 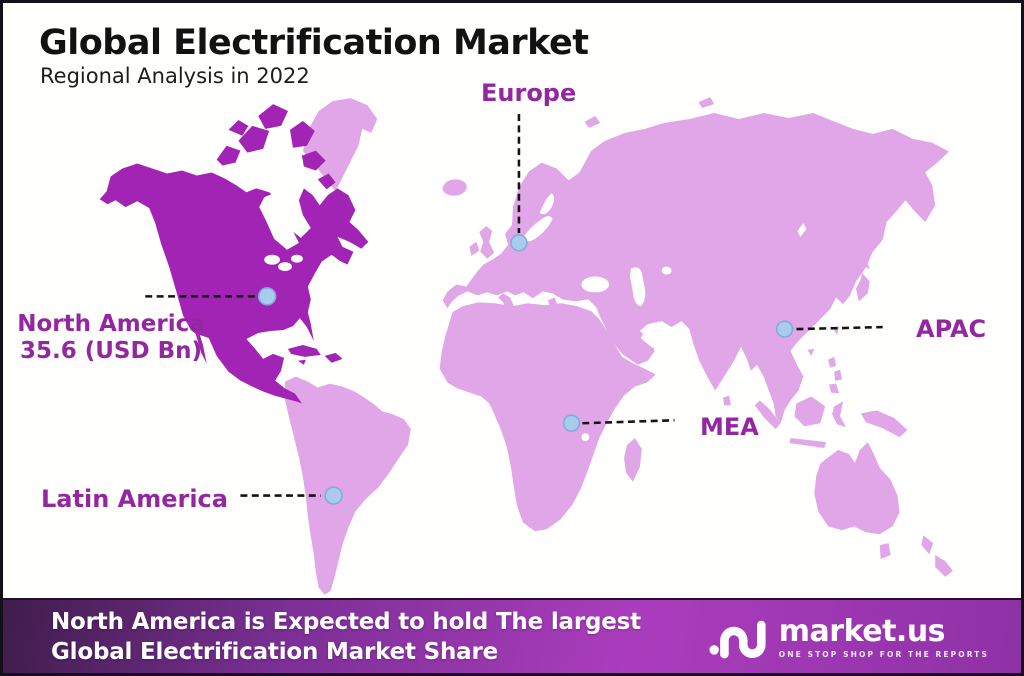 What do you see at coordinates (862, 631) in the screenshot?
I see `marketus-logo-name: market.us` at bounding box center [862, 631].